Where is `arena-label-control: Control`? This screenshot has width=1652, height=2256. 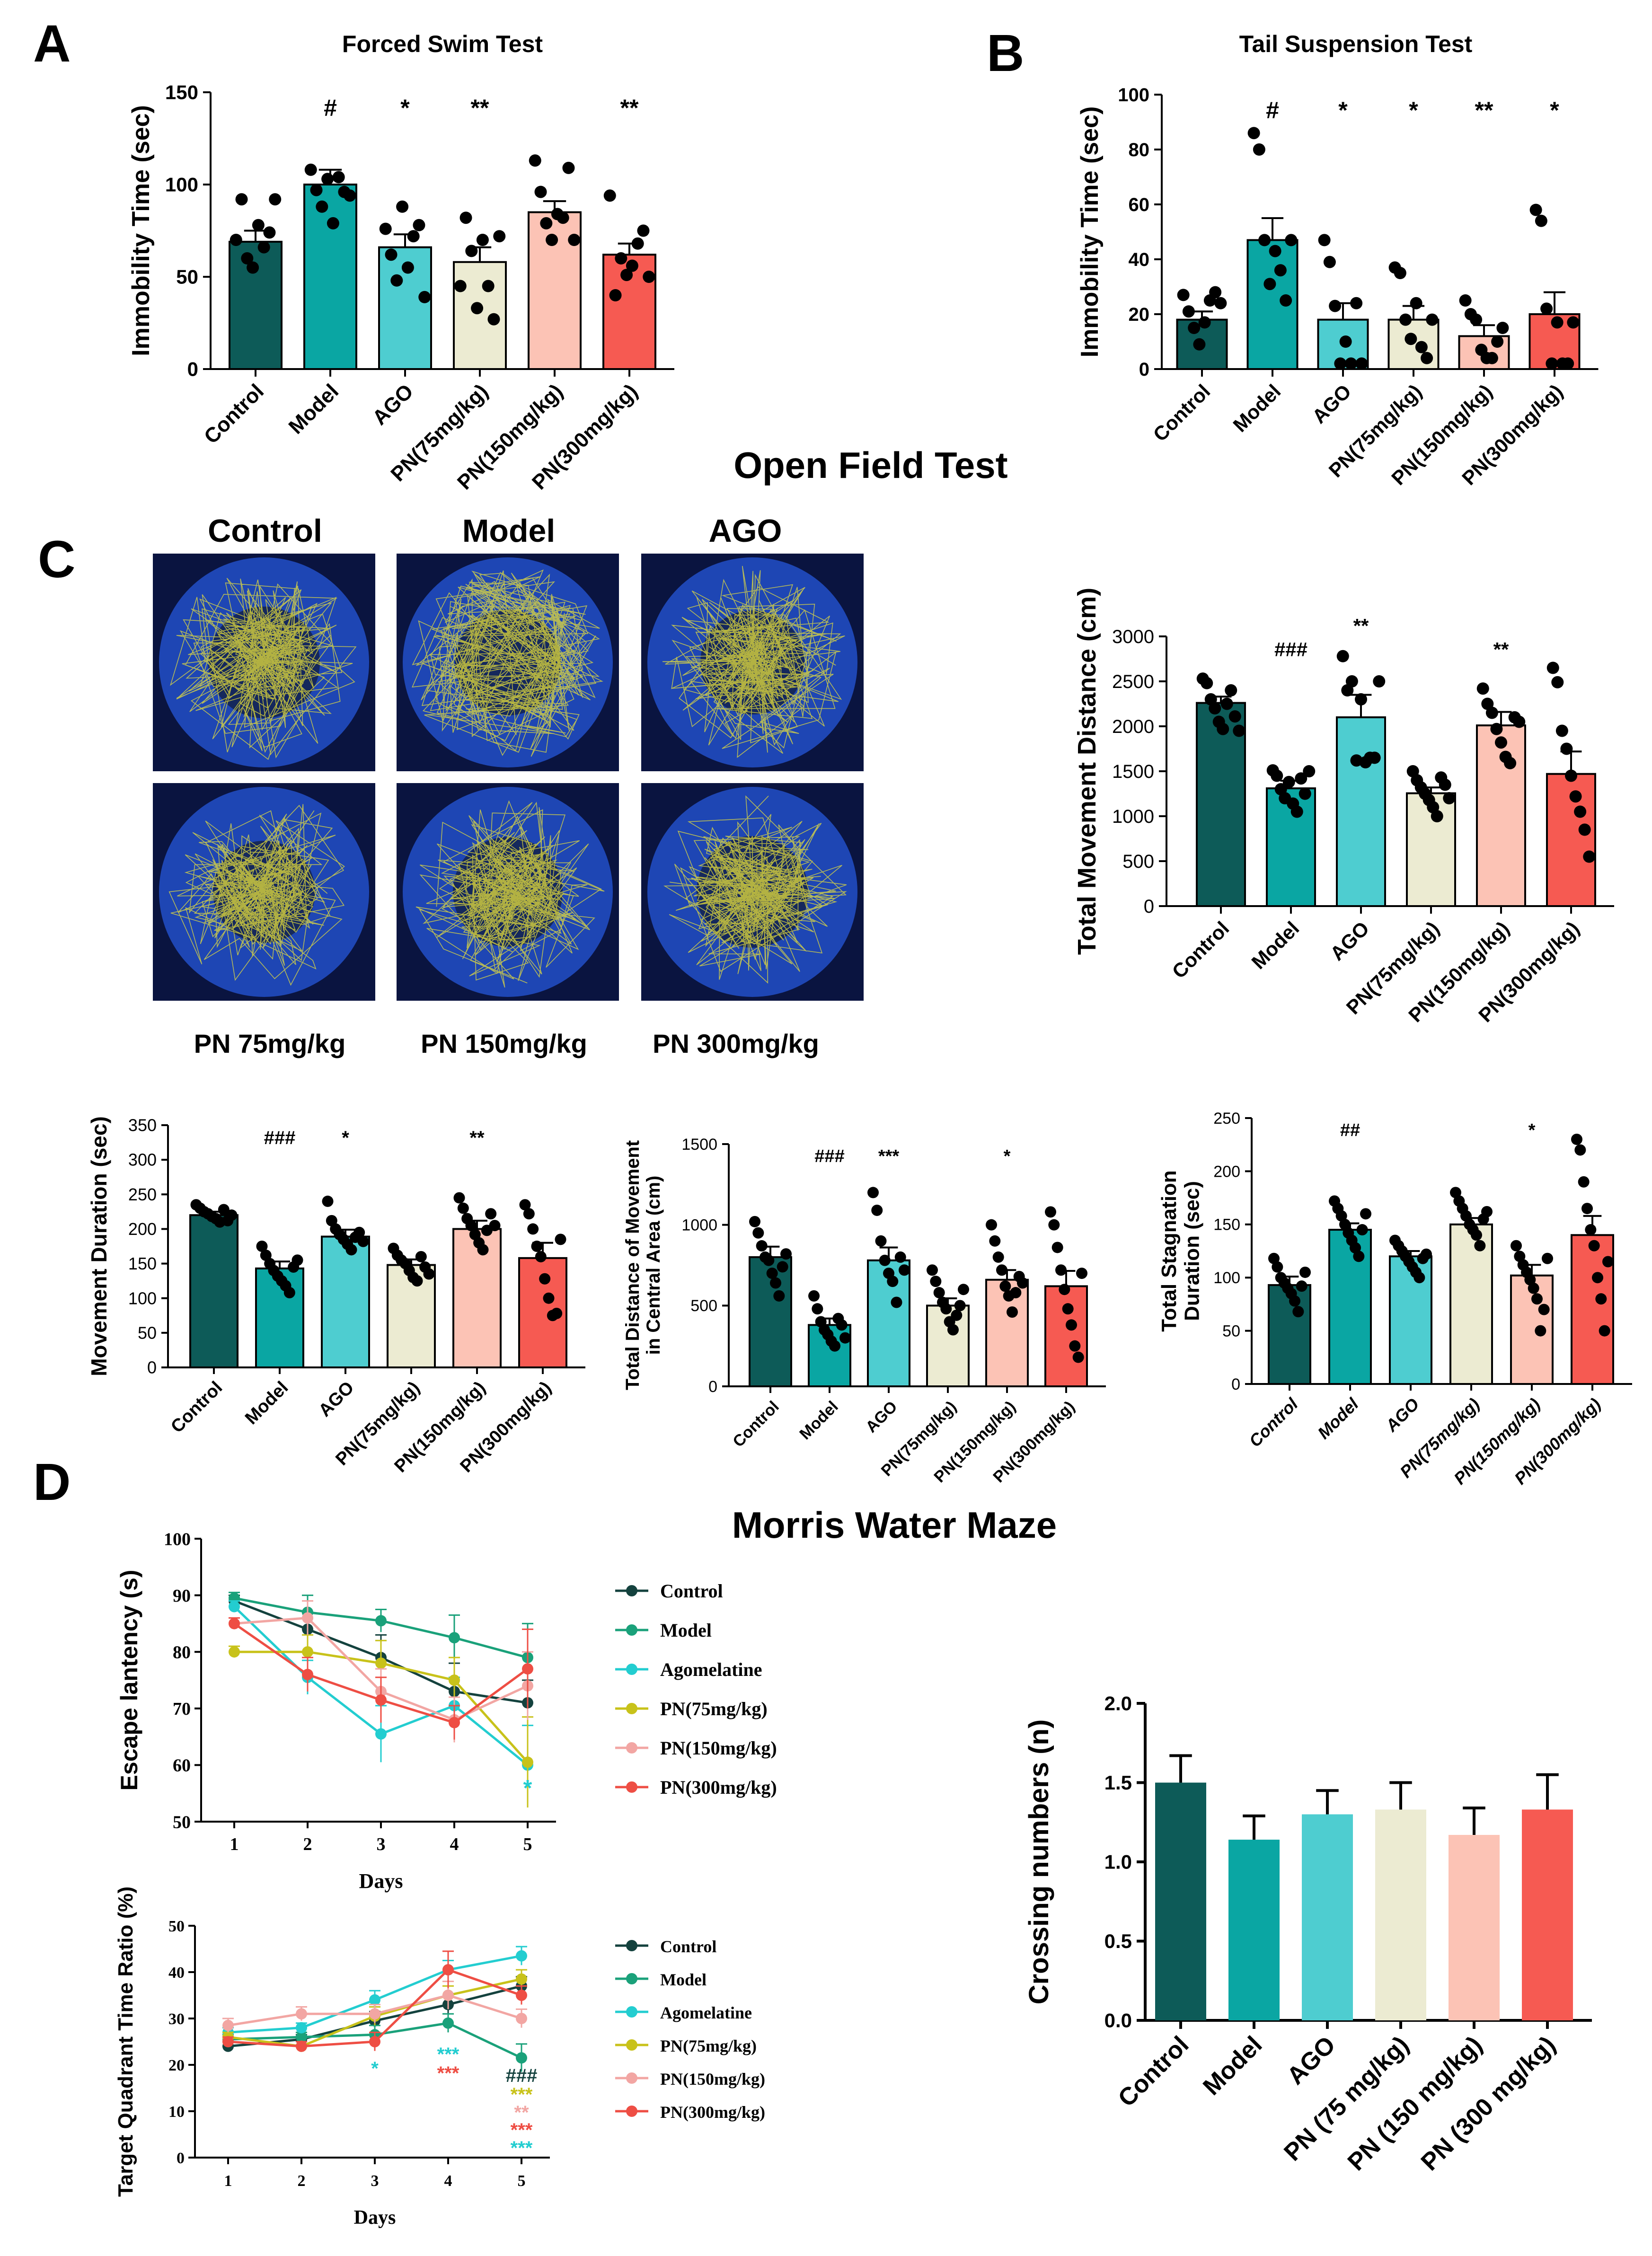
arena-label-control: Control is located at coordinates (265, 531).